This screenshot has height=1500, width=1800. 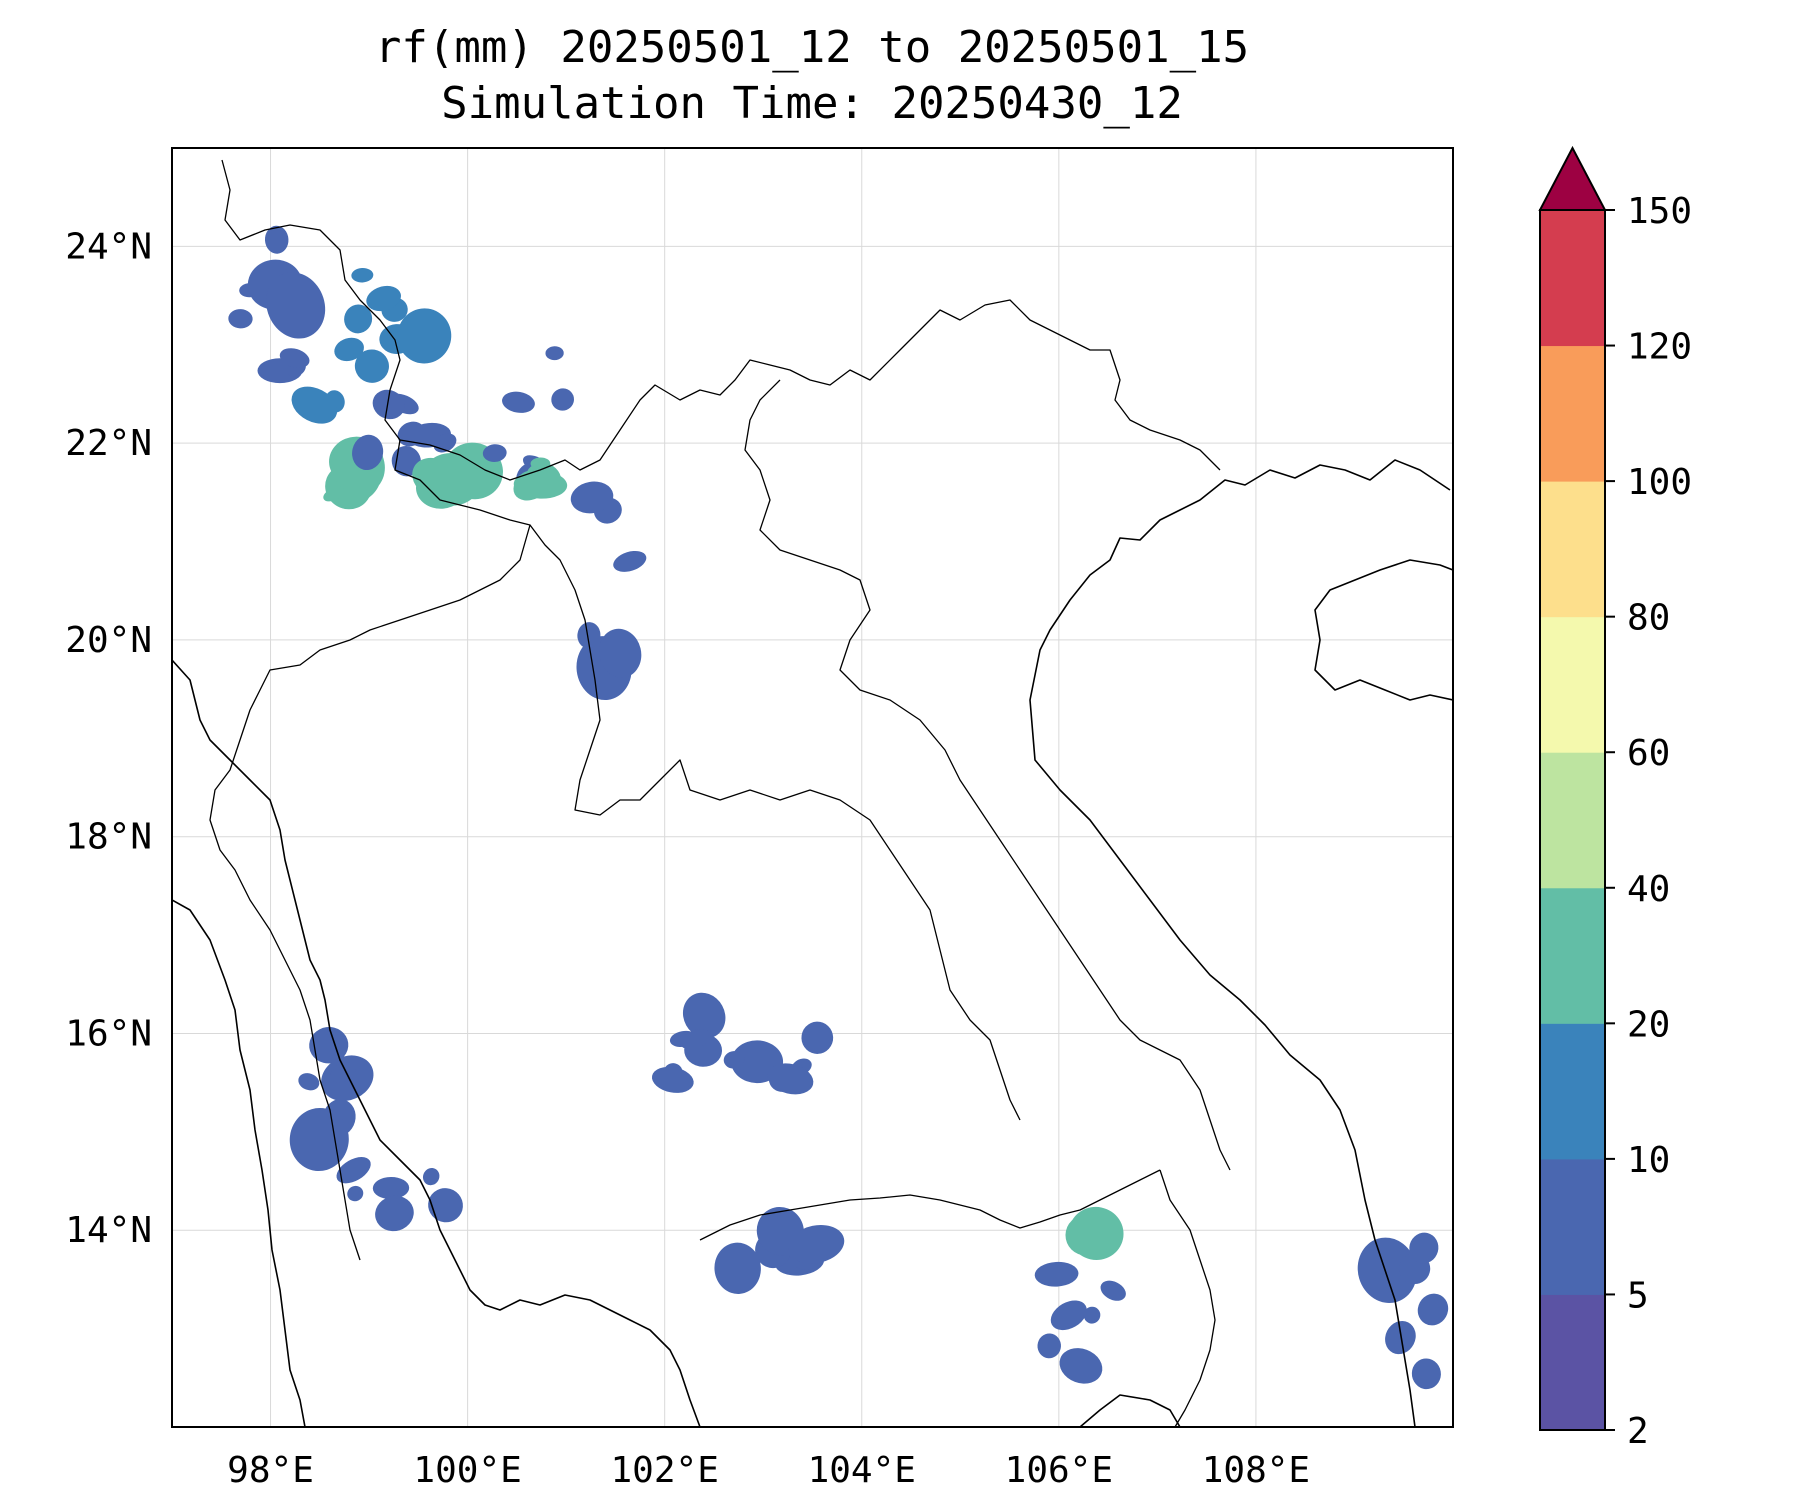 I want to click on lon-tick-label: 102°E, so click(x=665, y=1470).